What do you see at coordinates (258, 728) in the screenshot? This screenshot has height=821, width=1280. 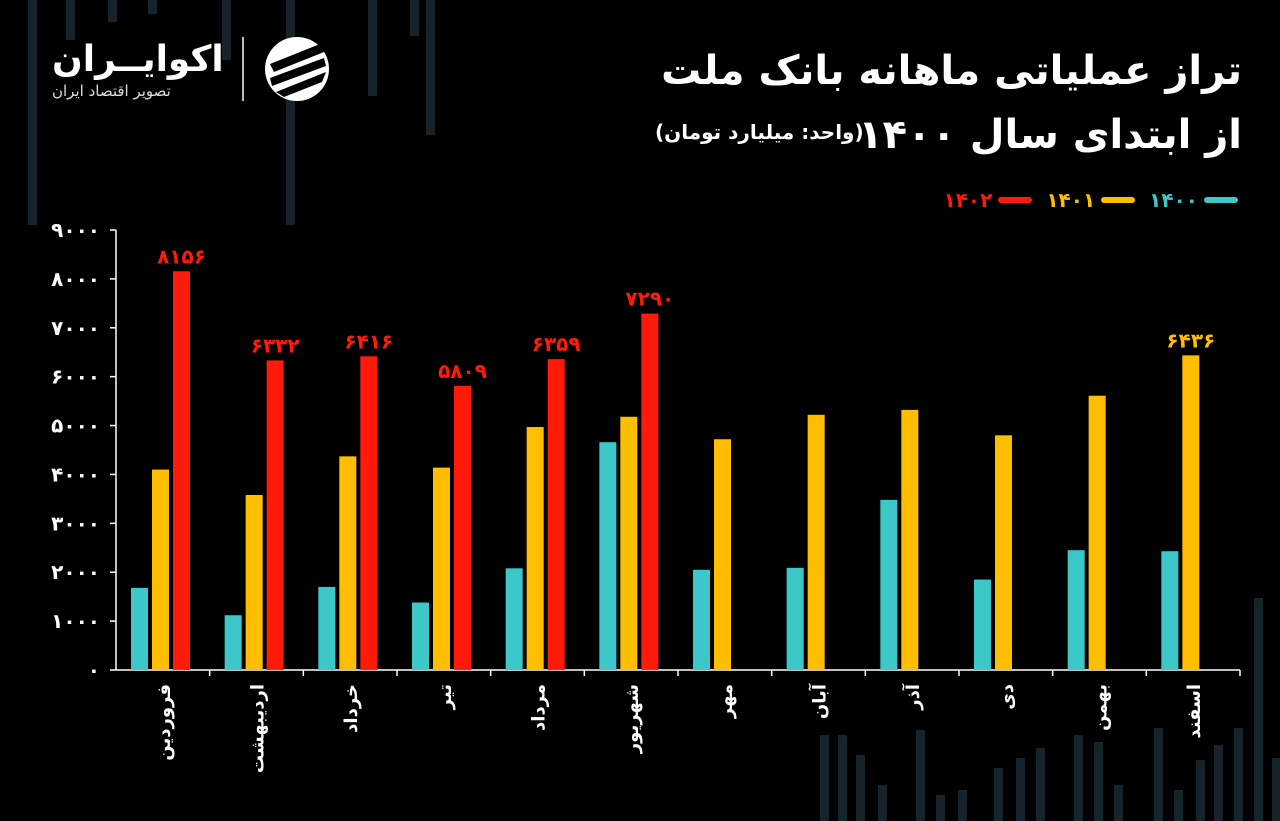 I see `x-tick-label: اردیبهشت` at bounding box center [258, 728].